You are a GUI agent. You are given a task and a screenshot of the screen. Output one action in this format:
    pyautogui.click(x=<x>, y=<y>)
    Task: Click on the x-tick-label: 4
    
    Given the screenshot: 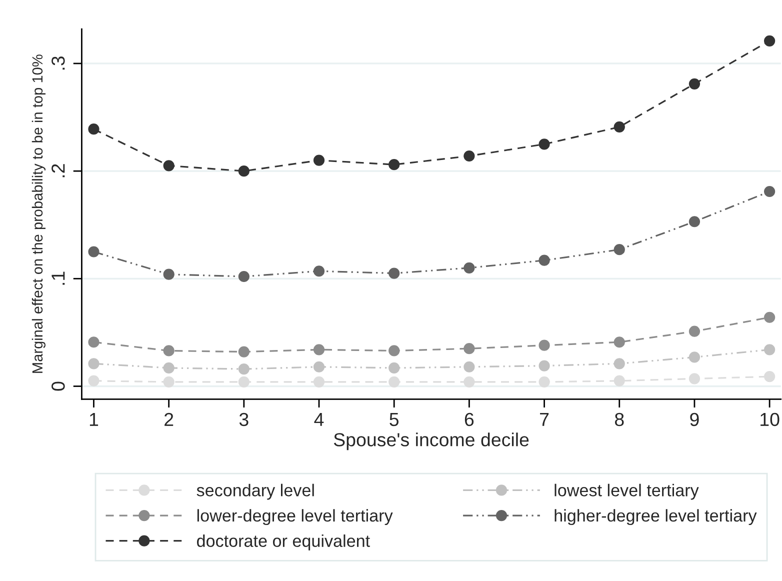 What is the action you would take?
    pyautogui.click(x=319, y=419)
    